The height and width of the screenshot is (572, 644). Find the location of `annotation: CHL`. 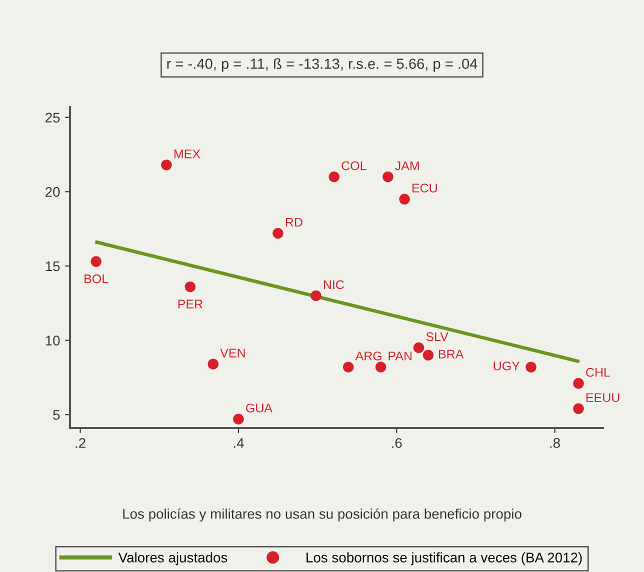

annotation: CHL is located at coordinates (598, 372).